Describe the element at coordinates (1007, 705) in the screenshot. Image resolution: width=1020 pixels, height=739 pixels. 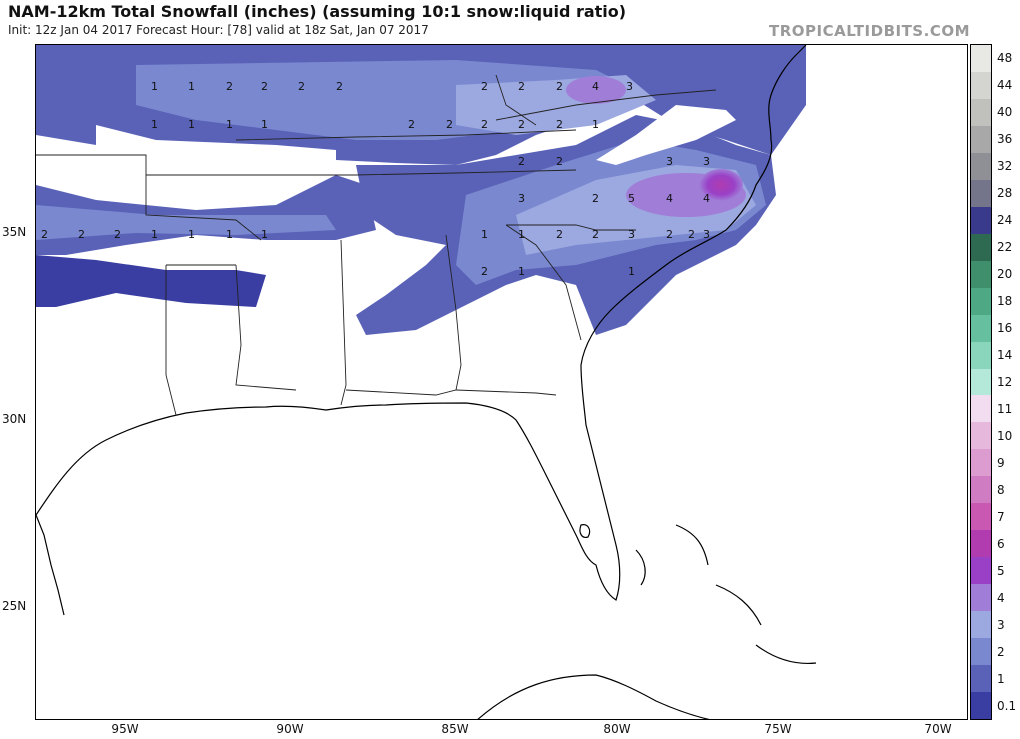
I see `colorbar-label: 0.1` at that location.